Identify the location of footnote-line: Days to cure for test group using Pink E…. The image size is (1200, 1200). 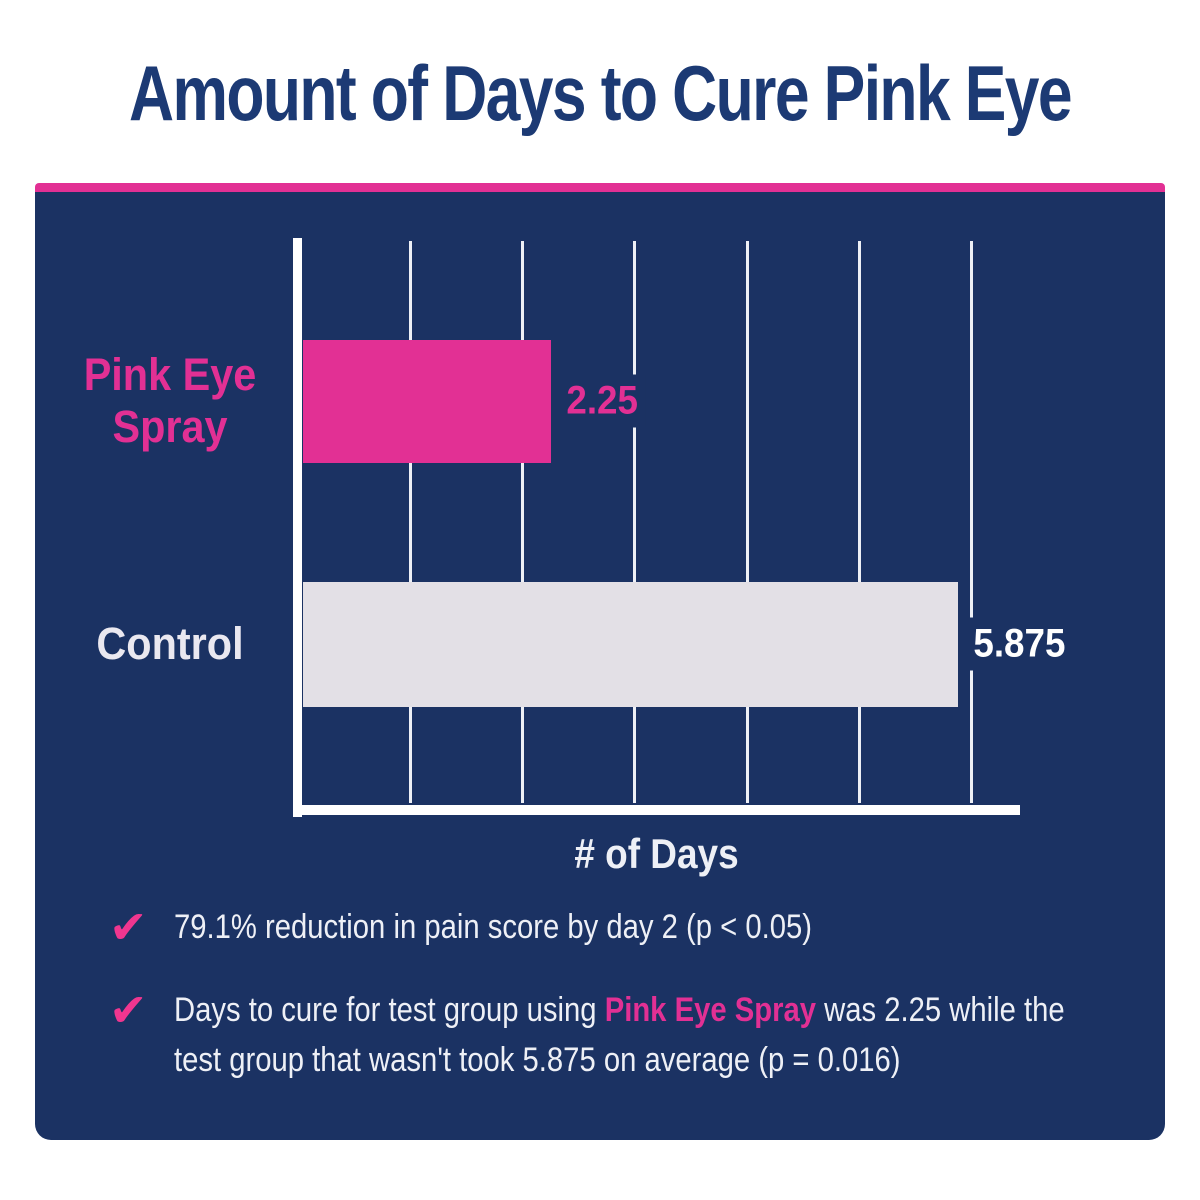
(619, 1010).